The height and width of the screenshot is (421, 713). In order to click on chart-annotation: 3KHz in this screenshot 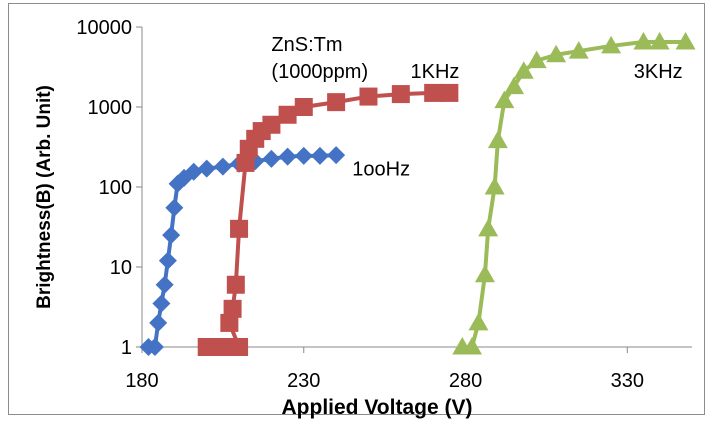, I will do `click(658, 72)`.